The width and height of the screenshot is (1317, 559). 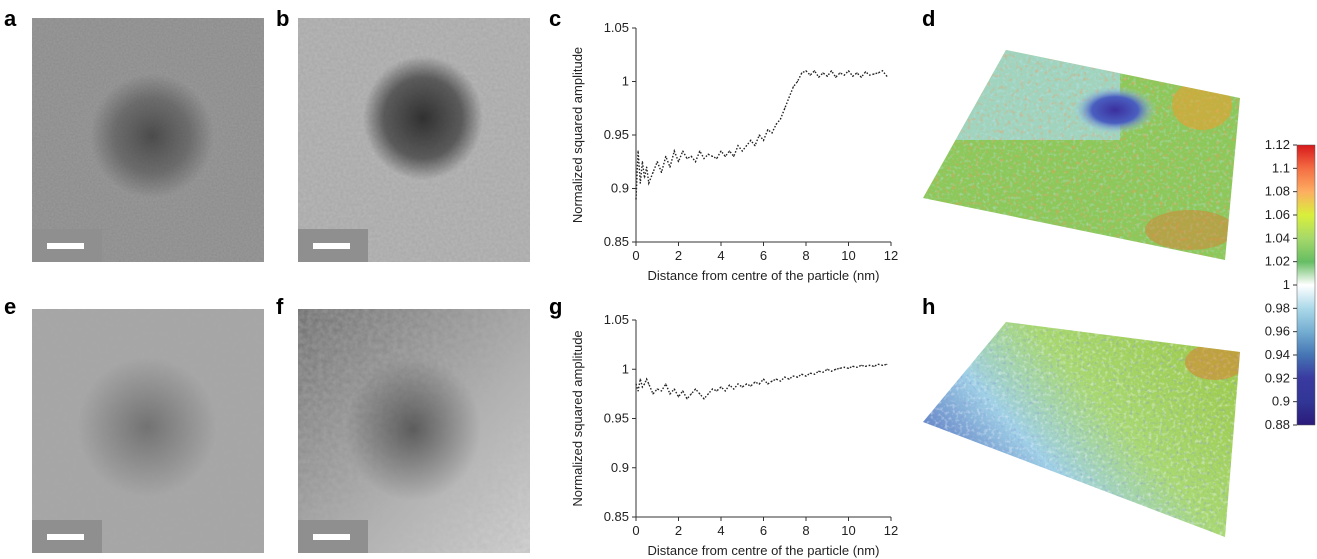 What do you see at coordinates (414, 140) in the screenshot?
I see `tem-image-b` at bounding box center [414, 140].